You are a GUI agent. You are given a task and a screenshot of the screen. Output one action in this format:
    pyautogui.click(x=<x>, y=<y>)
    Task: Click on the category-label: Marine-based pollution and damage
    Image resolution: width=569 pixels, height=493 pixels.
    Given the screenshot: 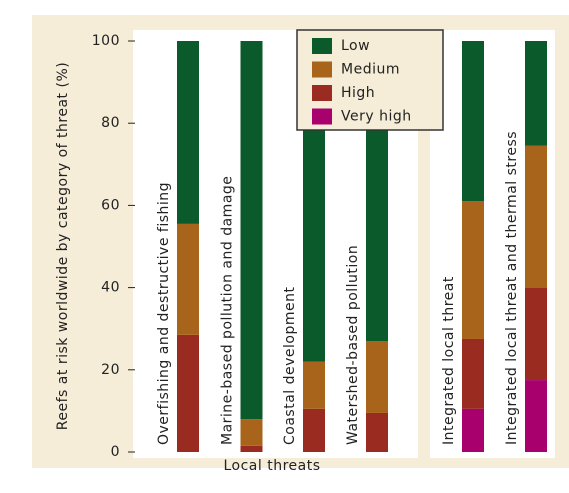 What is the action you would take?
    pyautogui.click(x=228, y=310)
    